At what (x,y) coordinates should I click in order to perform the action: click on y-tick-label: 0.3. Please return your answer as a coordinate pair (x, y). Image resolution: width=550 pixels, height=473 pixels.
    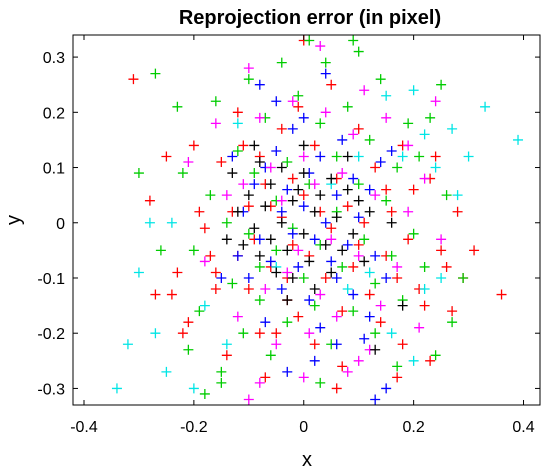
    Looking at the image, I should click on (54, 58).